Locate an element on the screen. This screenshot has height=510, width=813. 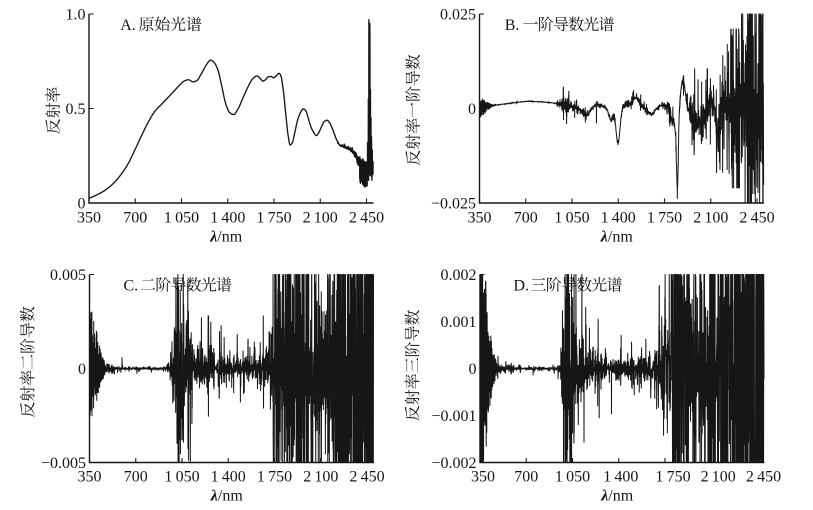
svg-text: 0.5 is located at coordinates (76, 109).